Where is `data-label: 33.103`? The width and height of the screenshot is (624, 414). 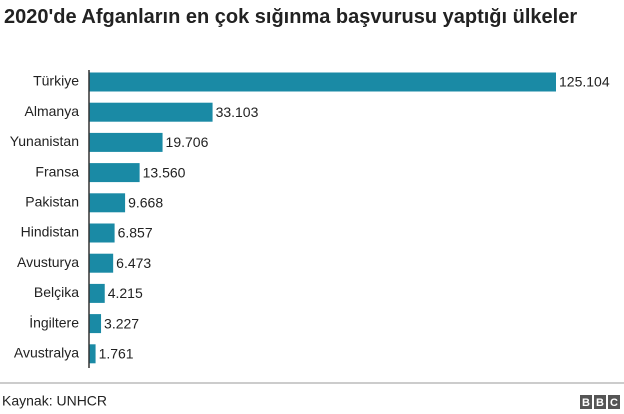 data-label: 33.103 is located at coordinates (237, 112).